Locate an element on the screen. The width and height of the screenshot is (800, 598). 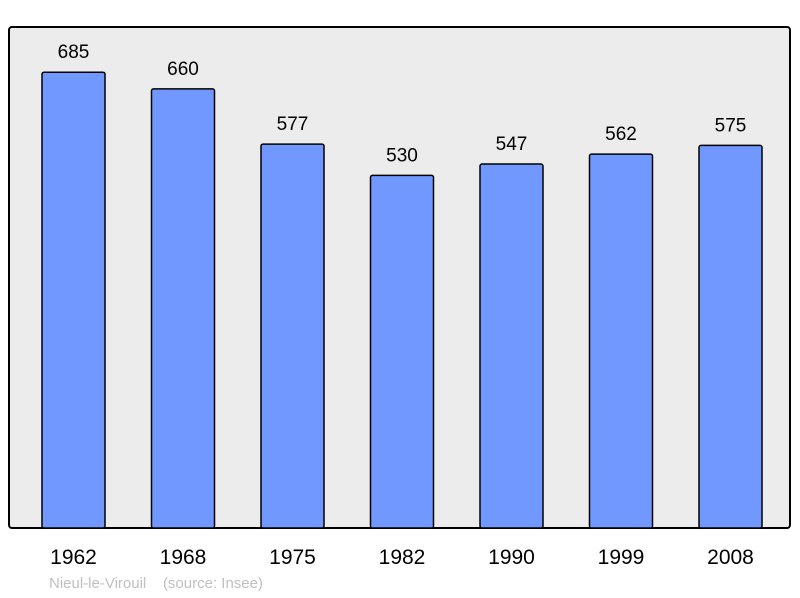
bar-1975 is located at coordinates (292, 336).